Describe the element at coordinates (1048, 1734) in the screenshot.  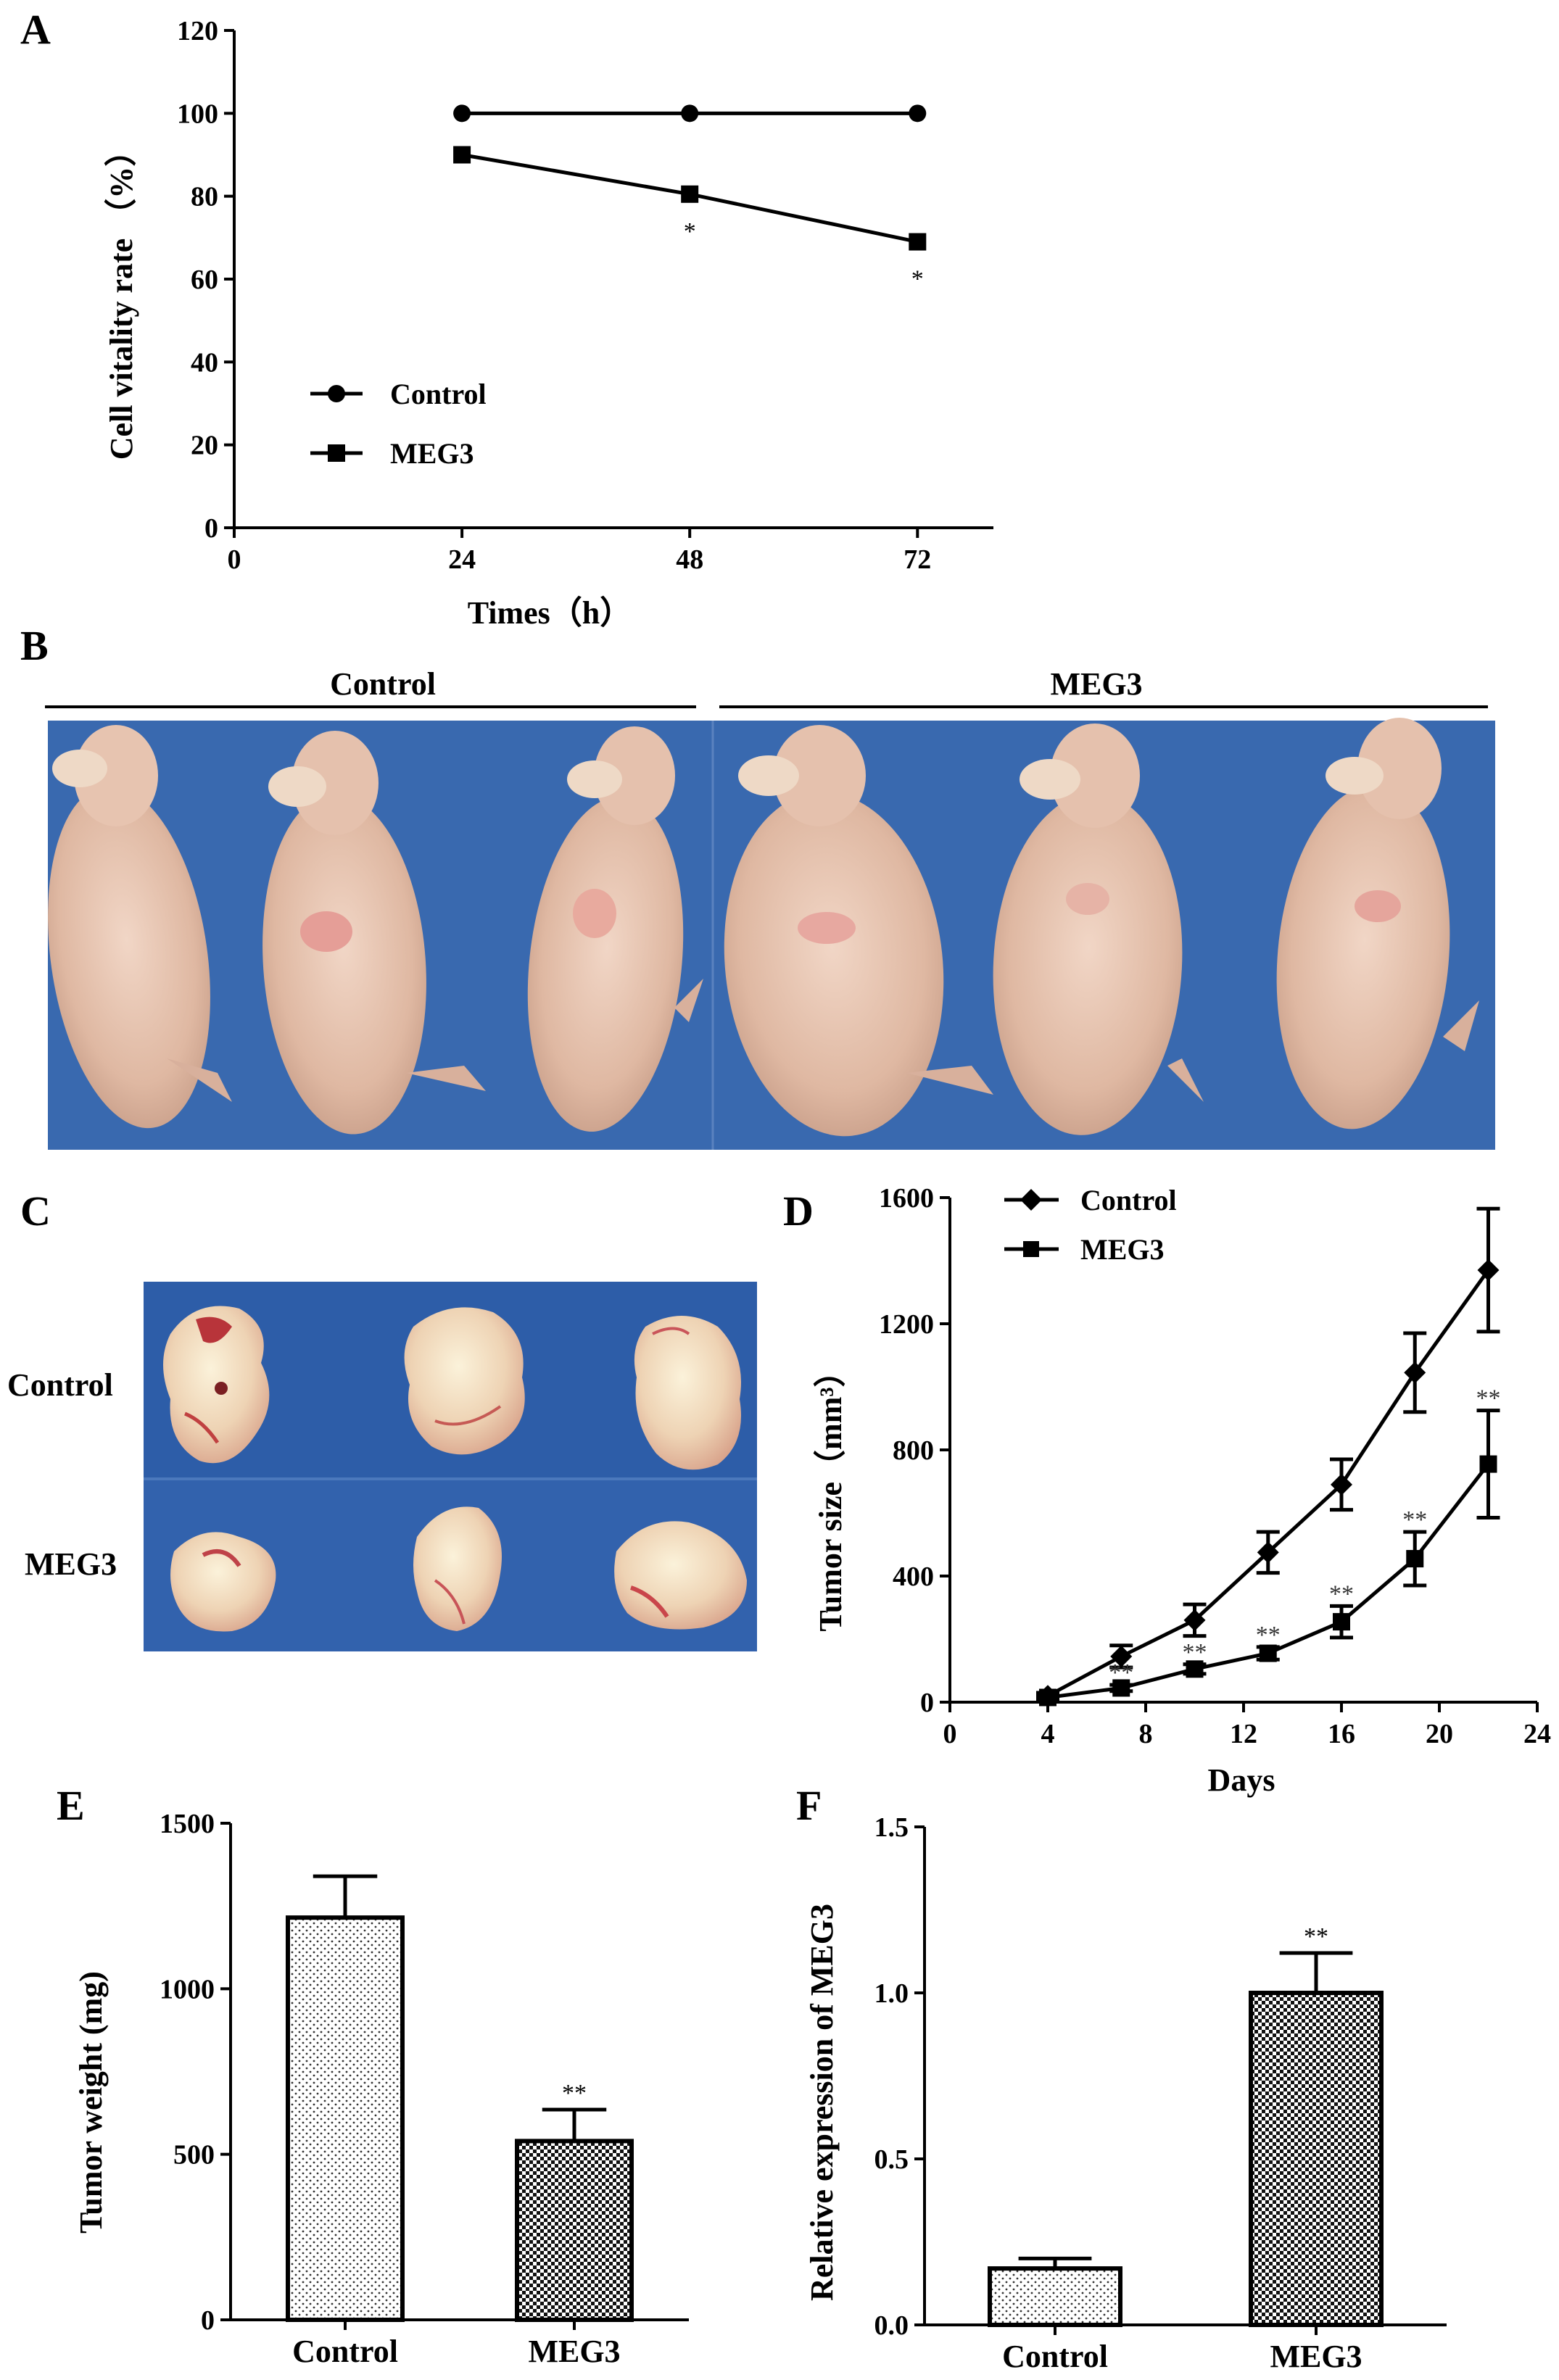
I see `x-tick-label: 4` at that location.